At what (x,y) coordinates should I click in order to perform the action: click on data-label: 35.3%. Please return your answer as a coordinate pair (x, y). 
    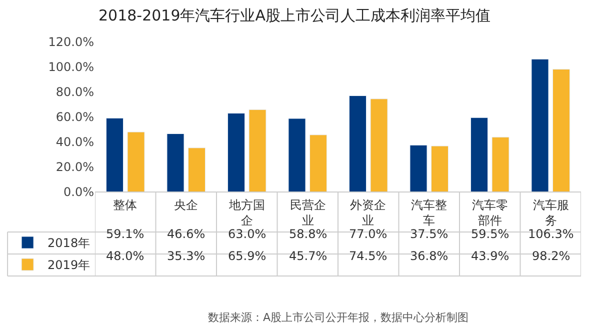
    Looking at the image, I should click on (186, 256).